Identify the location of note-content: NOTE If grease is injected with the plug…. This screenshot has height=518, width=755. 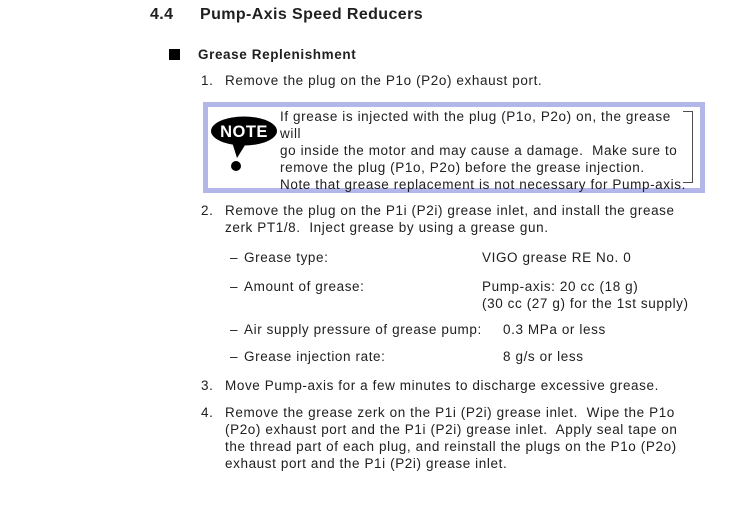
(454, 149).